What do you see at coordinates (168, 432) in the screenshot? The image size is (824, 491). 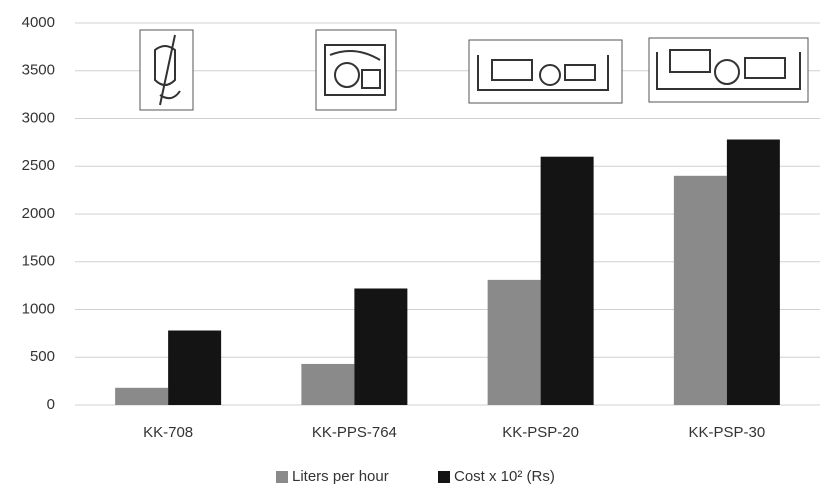 I see `x-tick-label: KK-708` at bounding box center [168, 432].